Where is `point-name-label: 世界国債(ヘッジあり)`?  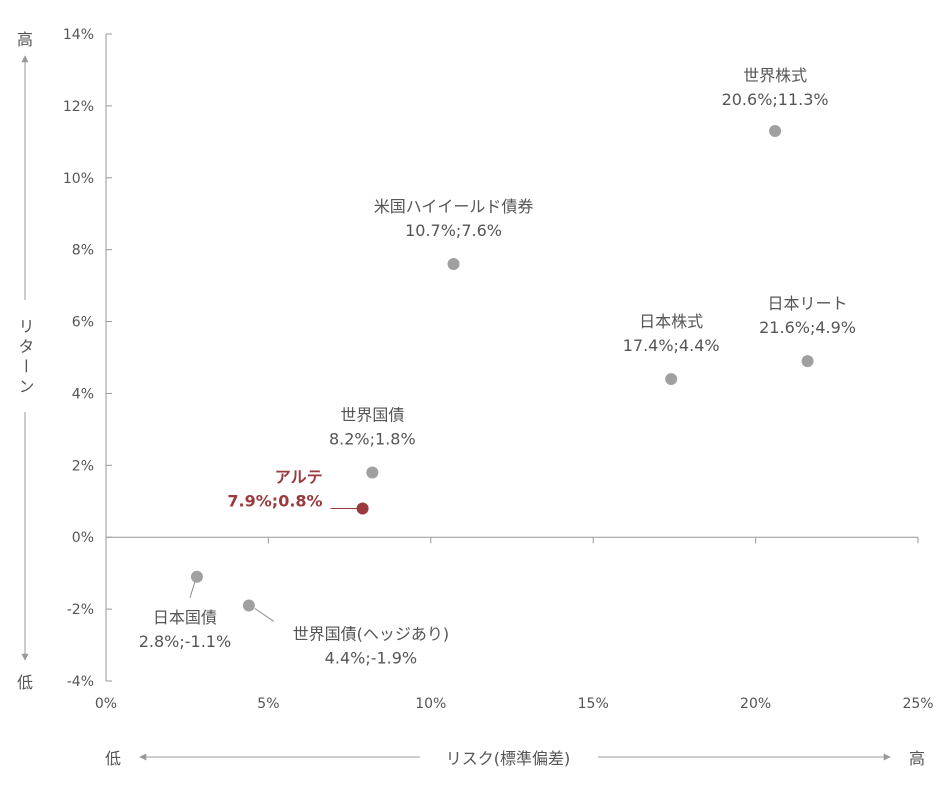
point-name-label: 世界国債(ヘッジあり) is located at coordinates (371, 634).